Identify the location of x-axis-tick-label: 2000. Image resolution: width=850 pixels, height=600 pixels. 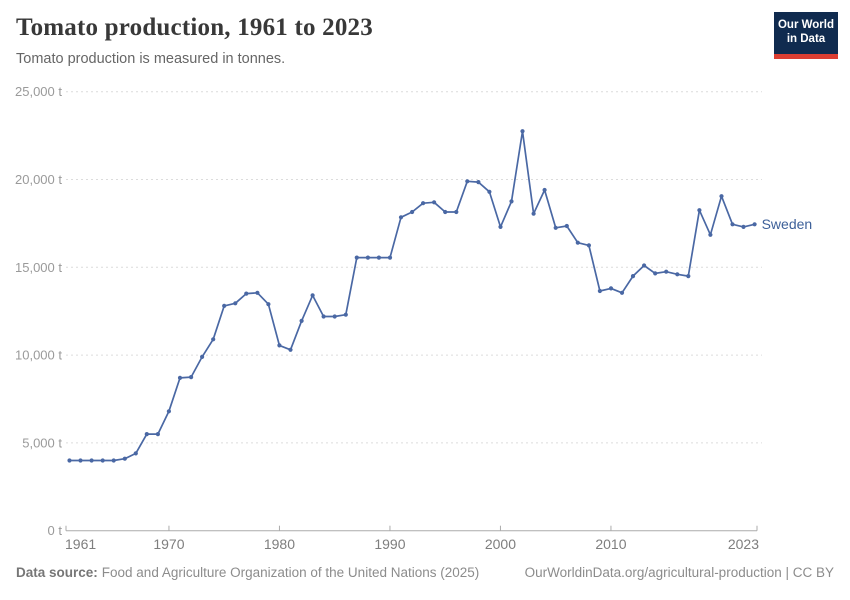
(500, 544).